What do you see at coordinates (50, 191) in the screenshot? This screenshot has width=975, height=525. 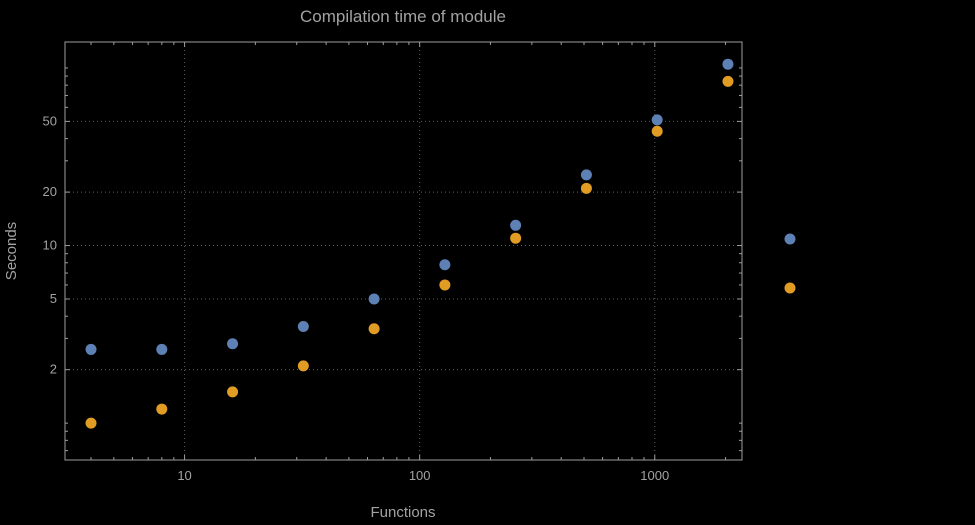 I see `y-tick-label: 20` at bounding box center [50, 191].